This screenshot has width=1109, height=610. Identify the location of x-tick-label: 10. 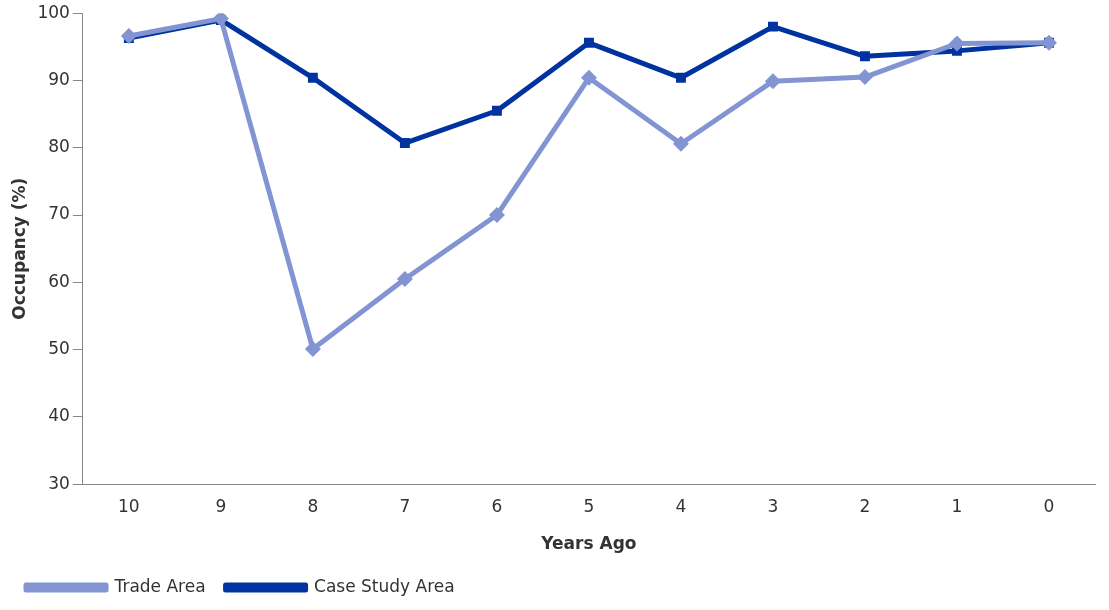
(129, 505).